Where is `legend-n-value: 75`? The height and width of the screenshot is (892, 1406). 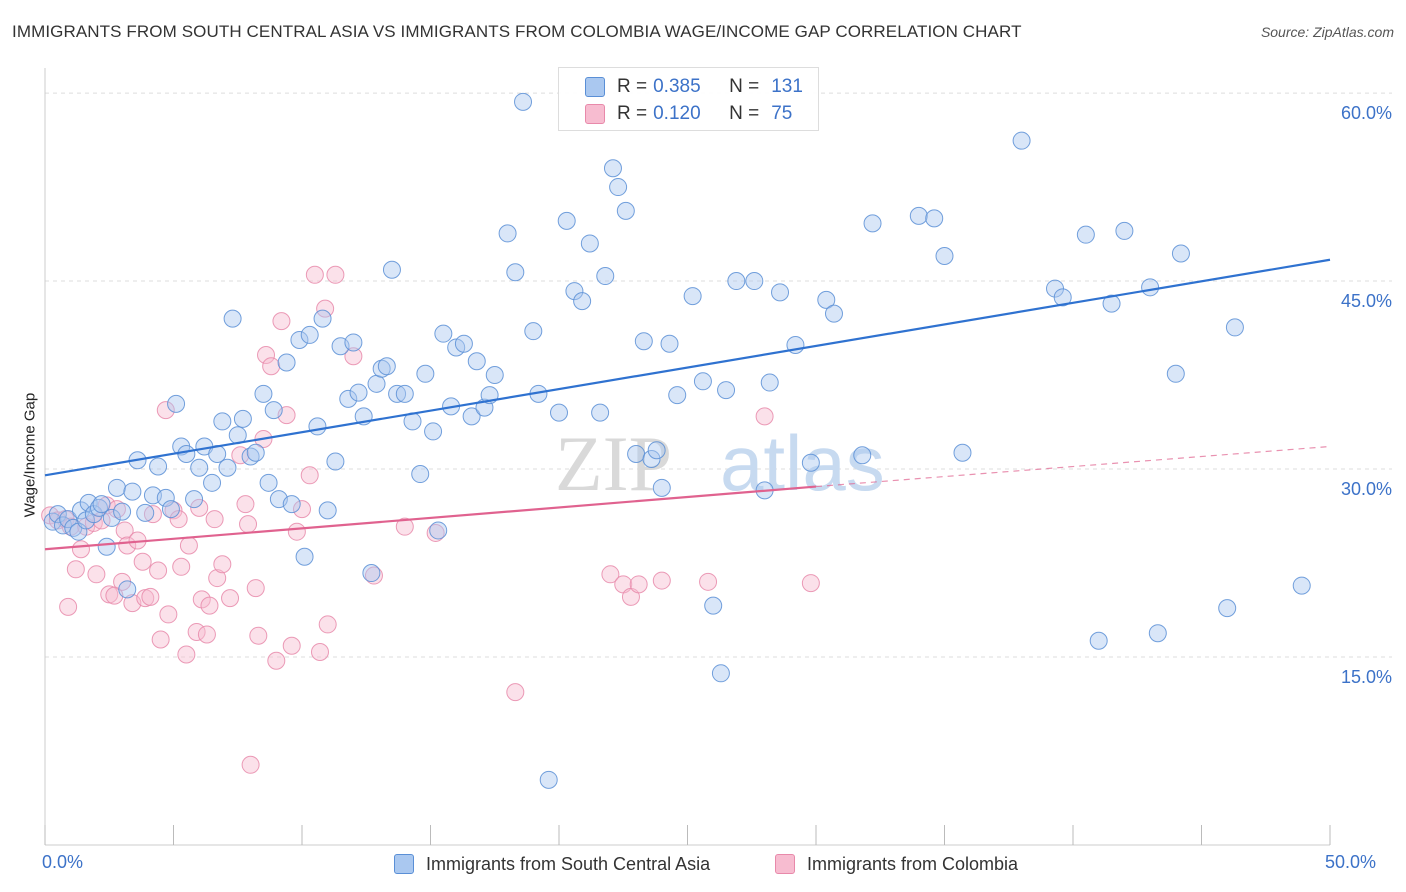
legend-n-value: 75 is located at coordinates (782, 113).